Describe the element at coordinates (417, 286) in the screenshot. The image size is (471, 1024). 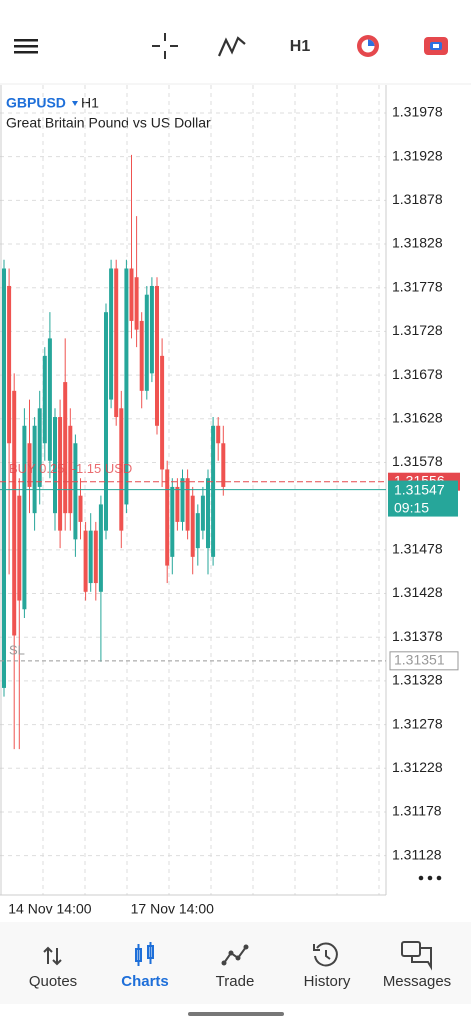
I see `y-tick-label: 1.31778` at that location.